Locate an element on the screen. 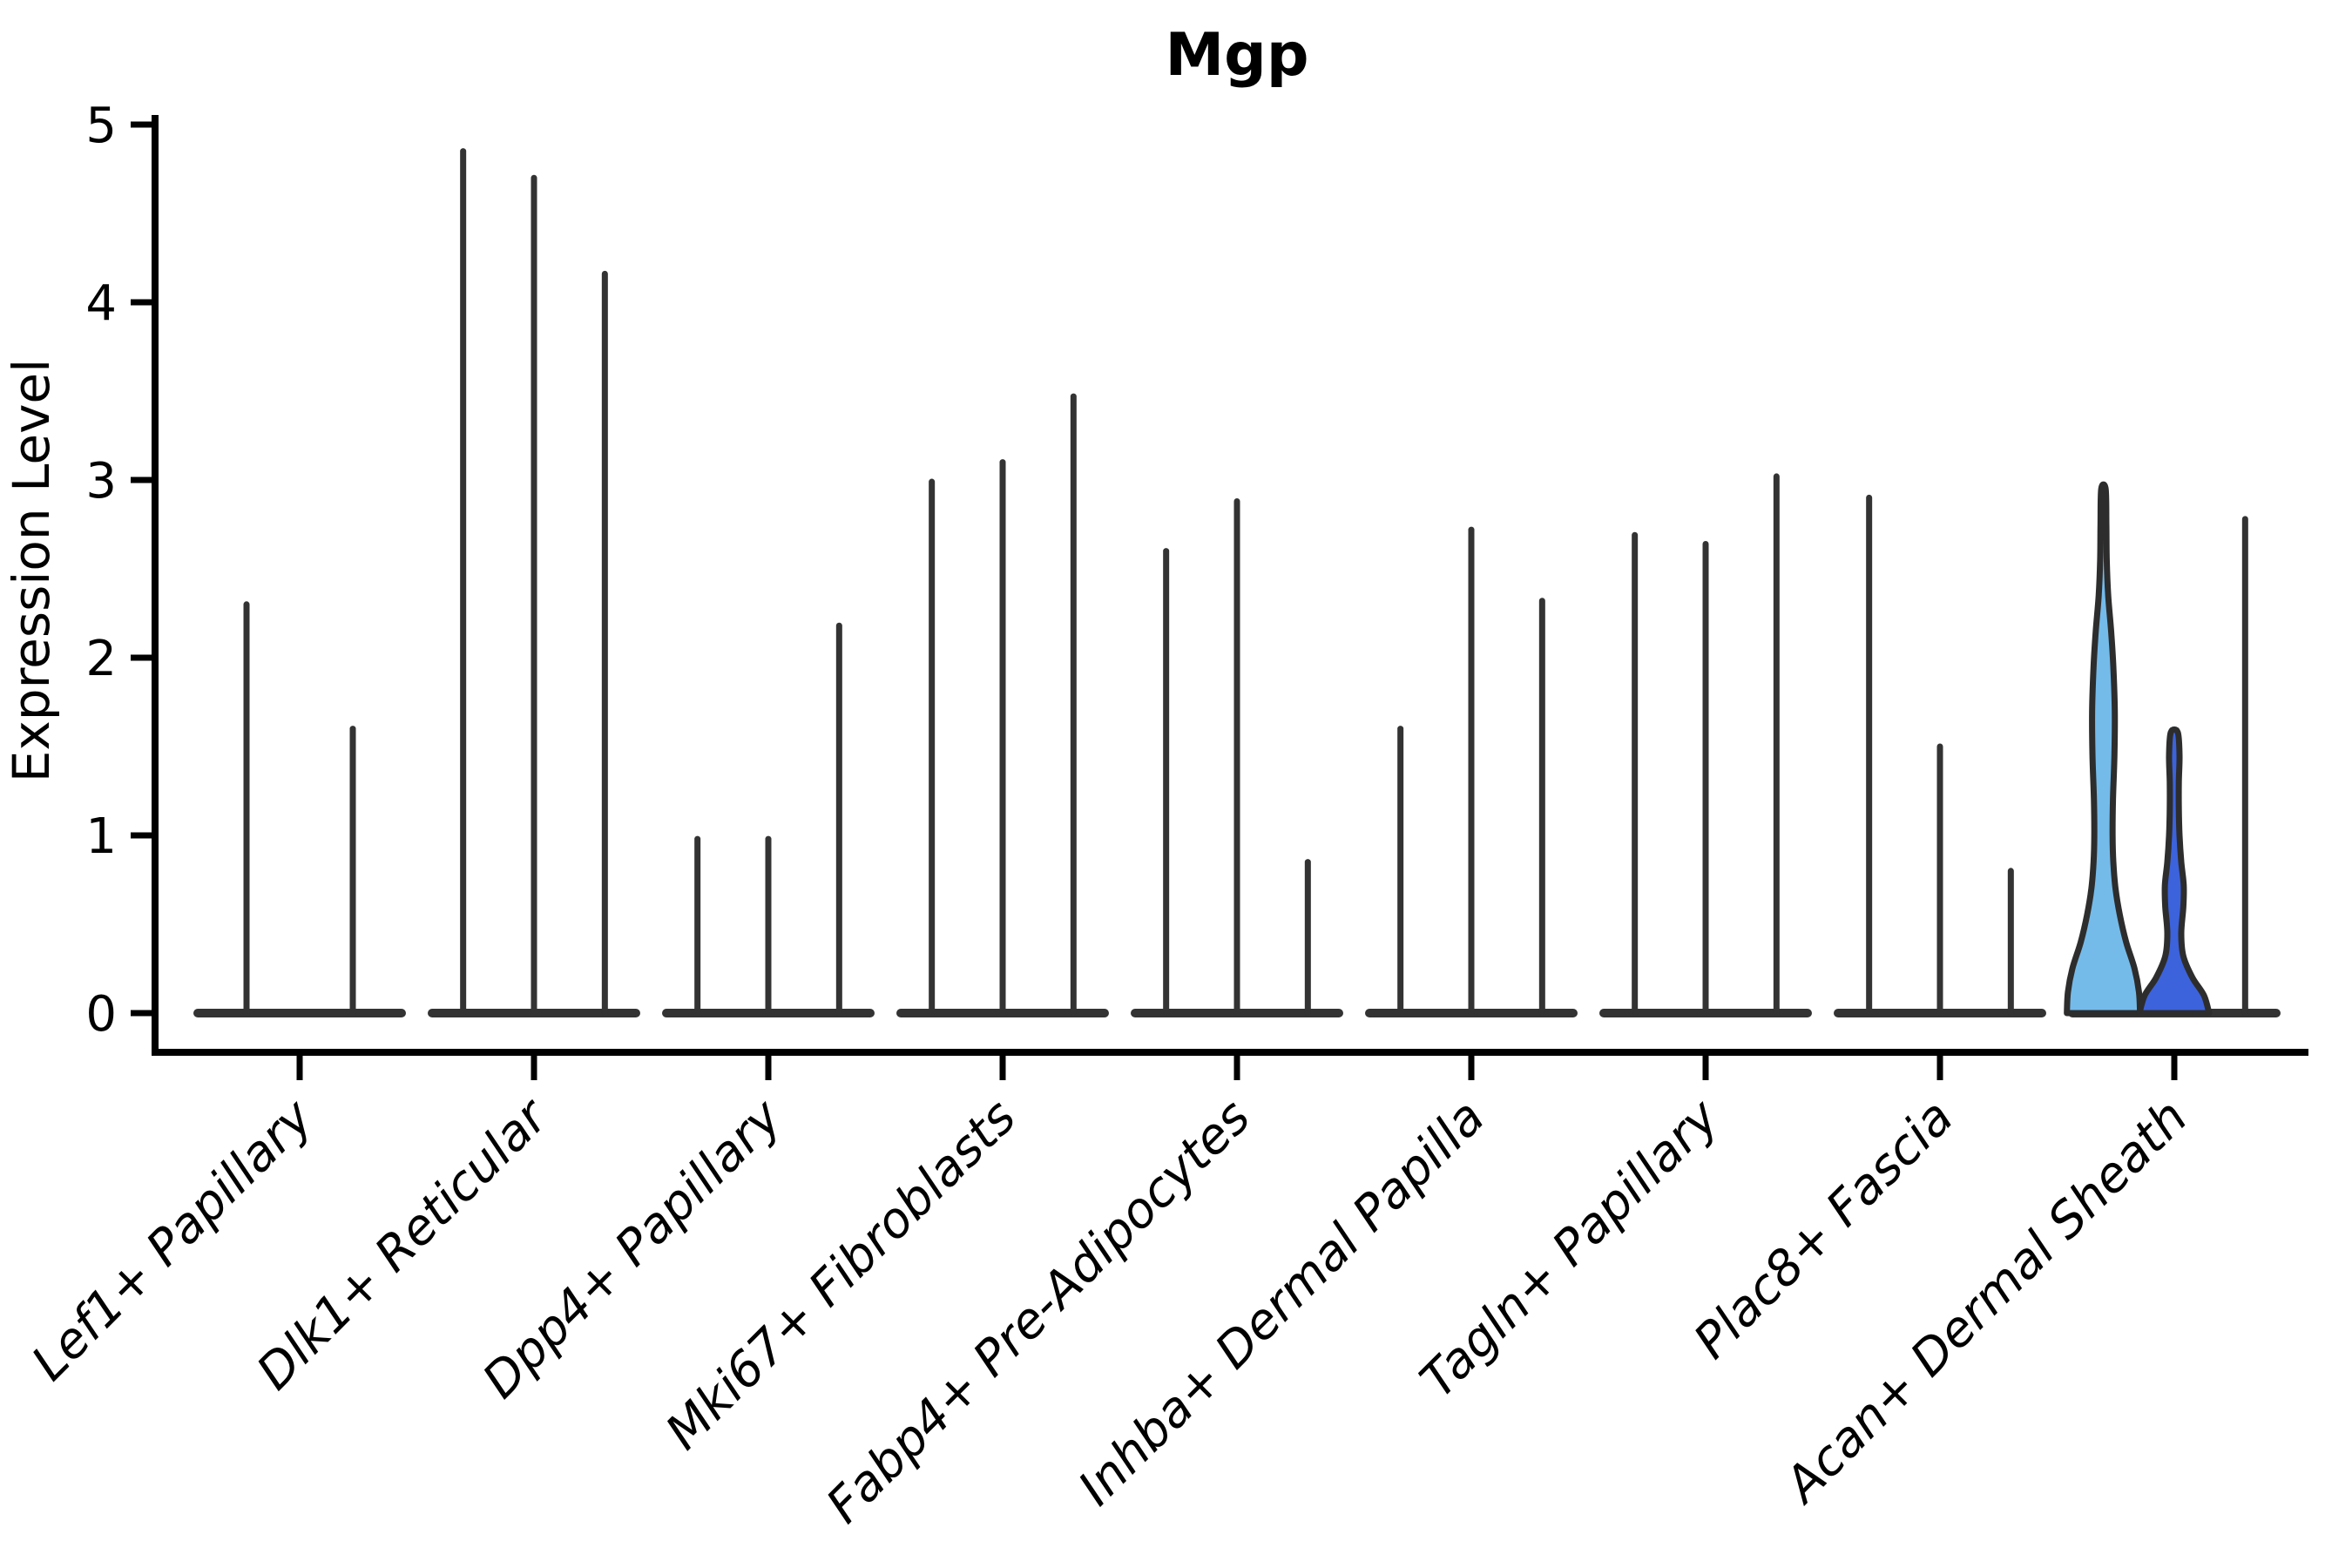  y-axis-label: Expression Level is located at coordinates (32, 570).